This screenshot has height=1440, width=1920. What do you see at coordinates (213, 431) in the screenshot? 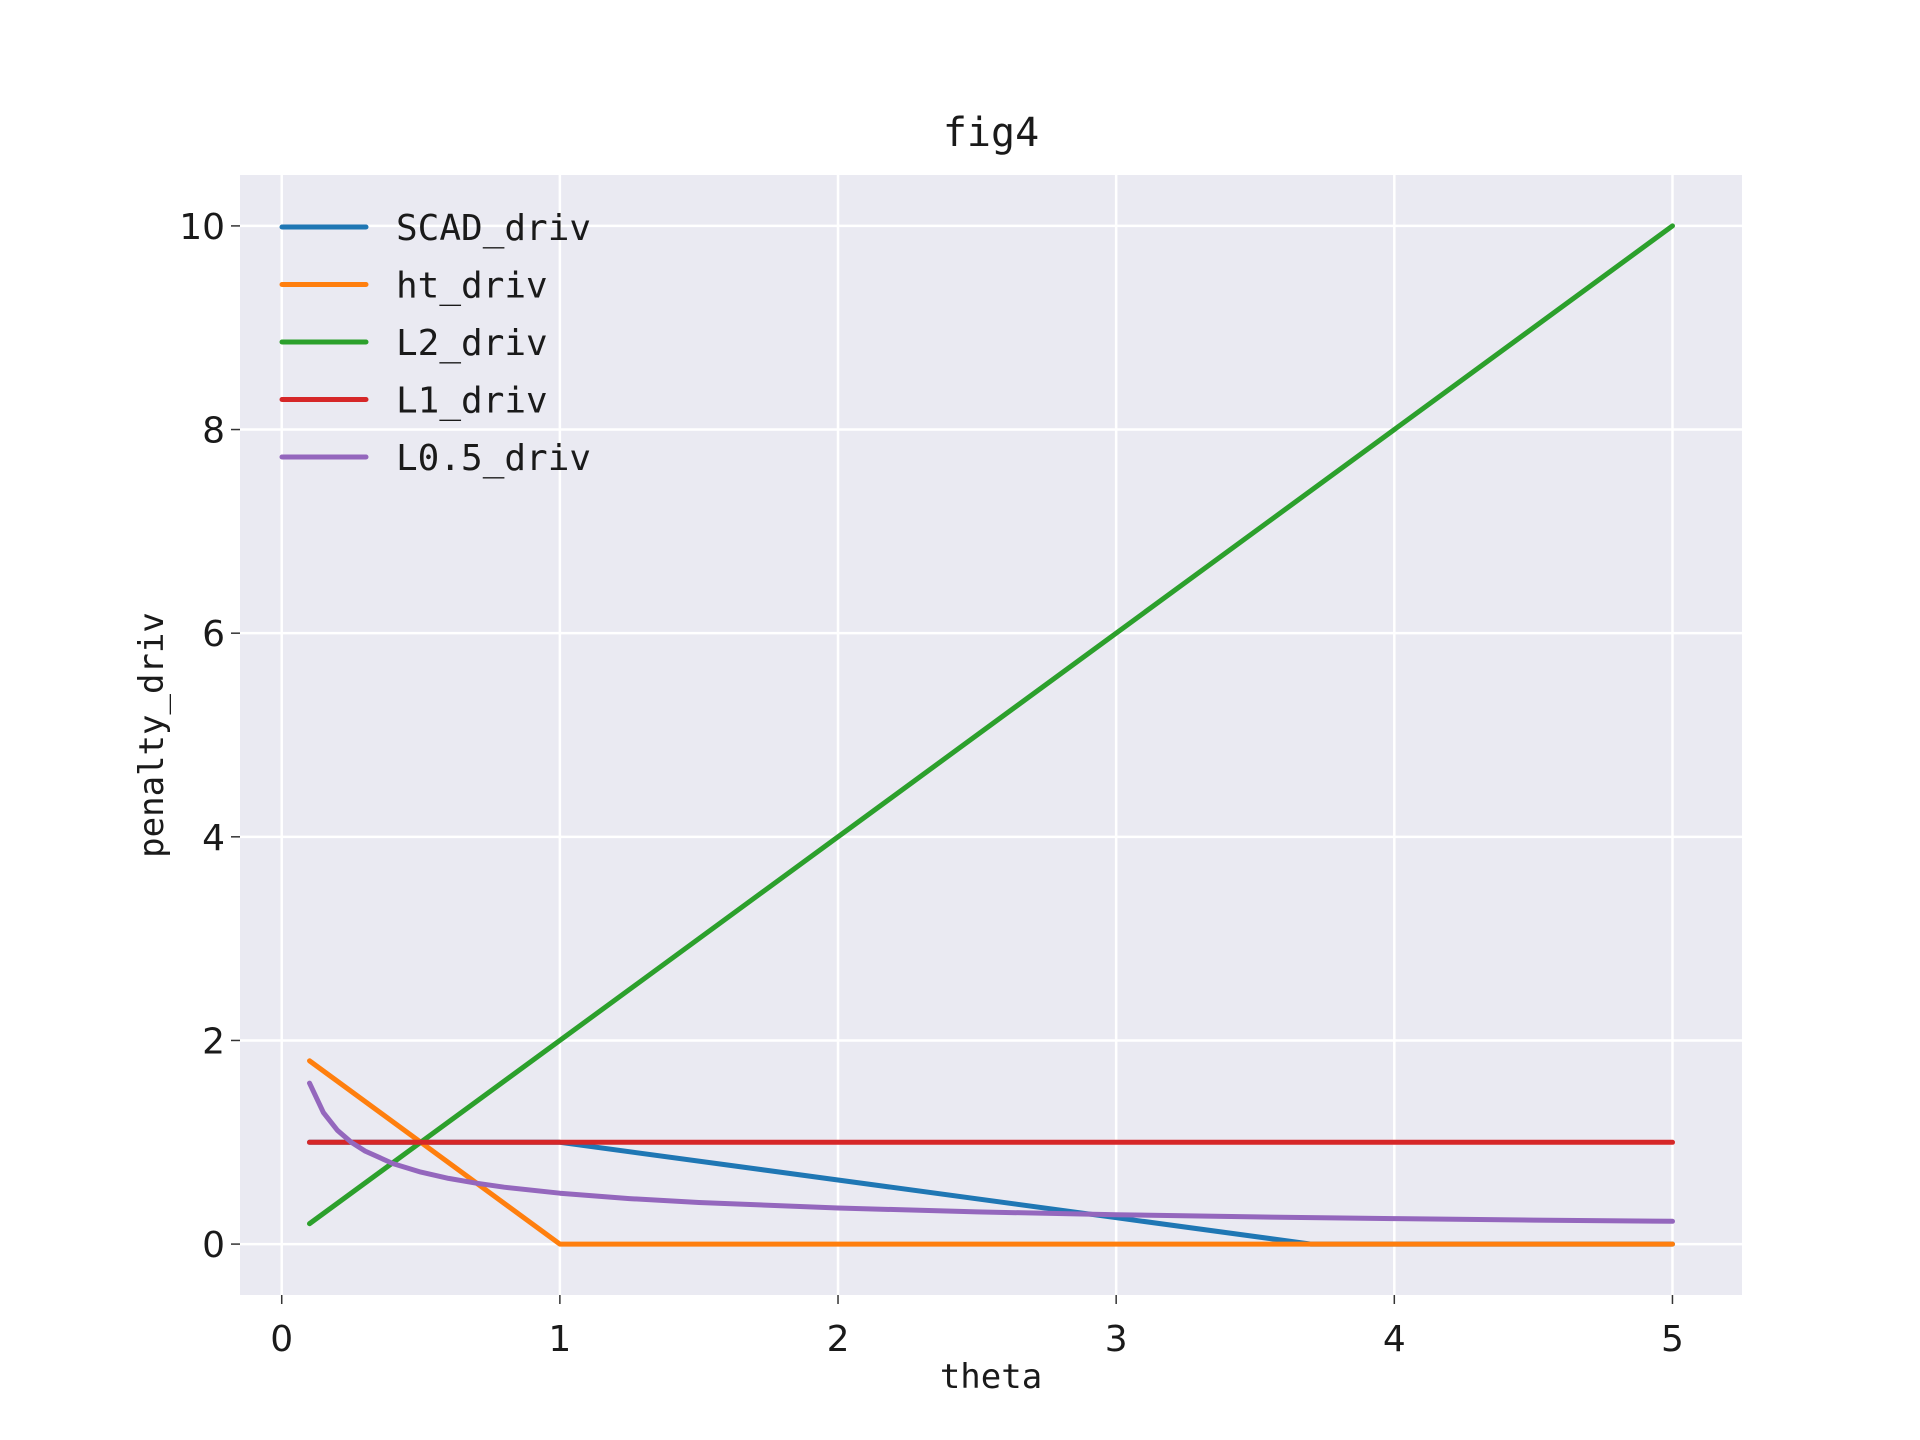
I see `y-tick-label: 8` at bounding box center [213, 431].